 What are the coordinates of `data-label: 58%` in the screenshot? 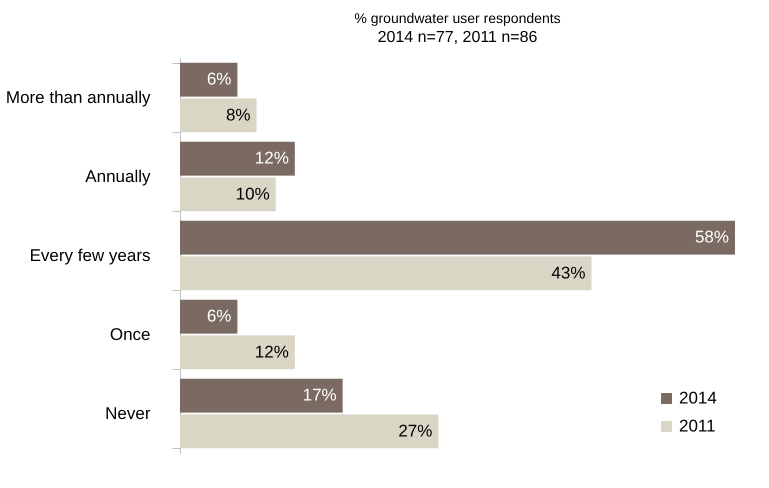 It's located at (711, 237).